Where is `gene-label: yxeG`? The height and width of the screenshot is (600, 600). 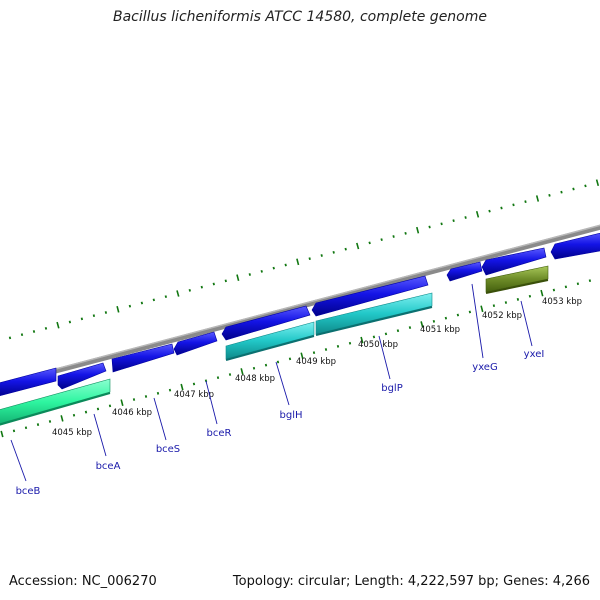
gene-label: yxeG is located at coordinates (484, 367).